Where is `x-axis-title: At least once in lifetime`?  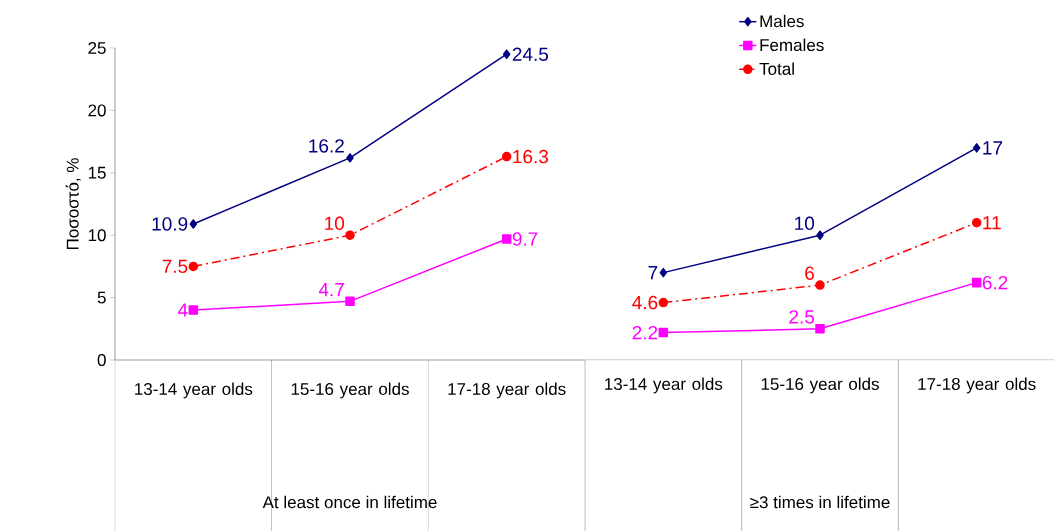
x-axis-title: At least once in lifetime is located at coordinates (349, 502).